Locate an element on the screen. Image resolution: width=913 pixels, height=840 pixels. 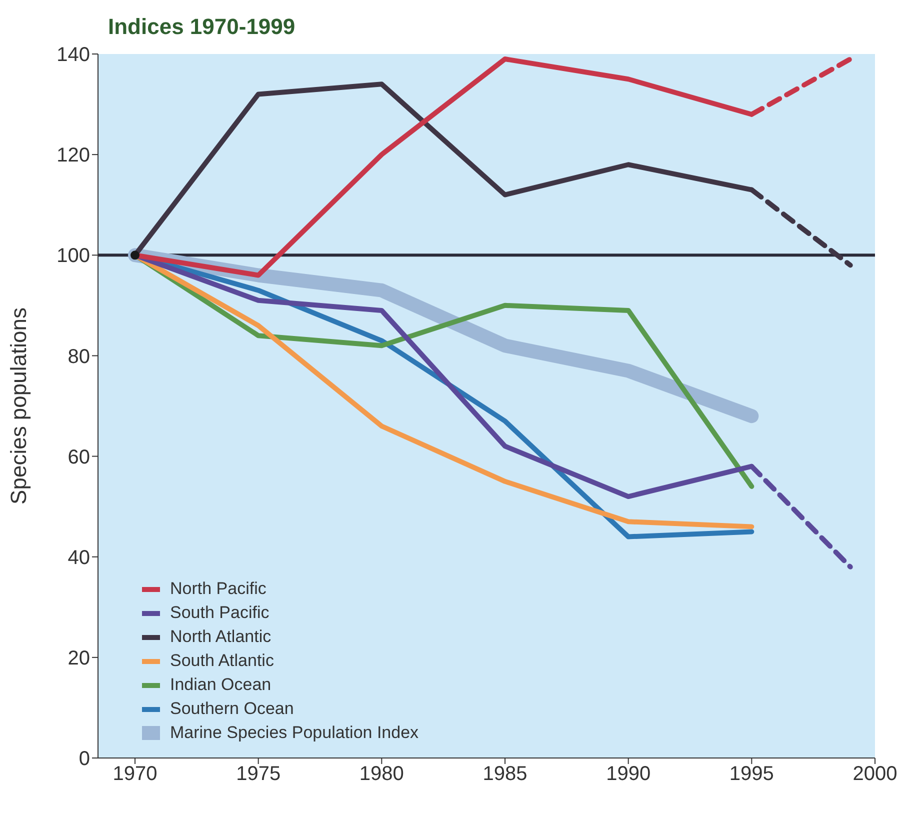
x-tick-label: 1995 is located at coordinates (751, 774).